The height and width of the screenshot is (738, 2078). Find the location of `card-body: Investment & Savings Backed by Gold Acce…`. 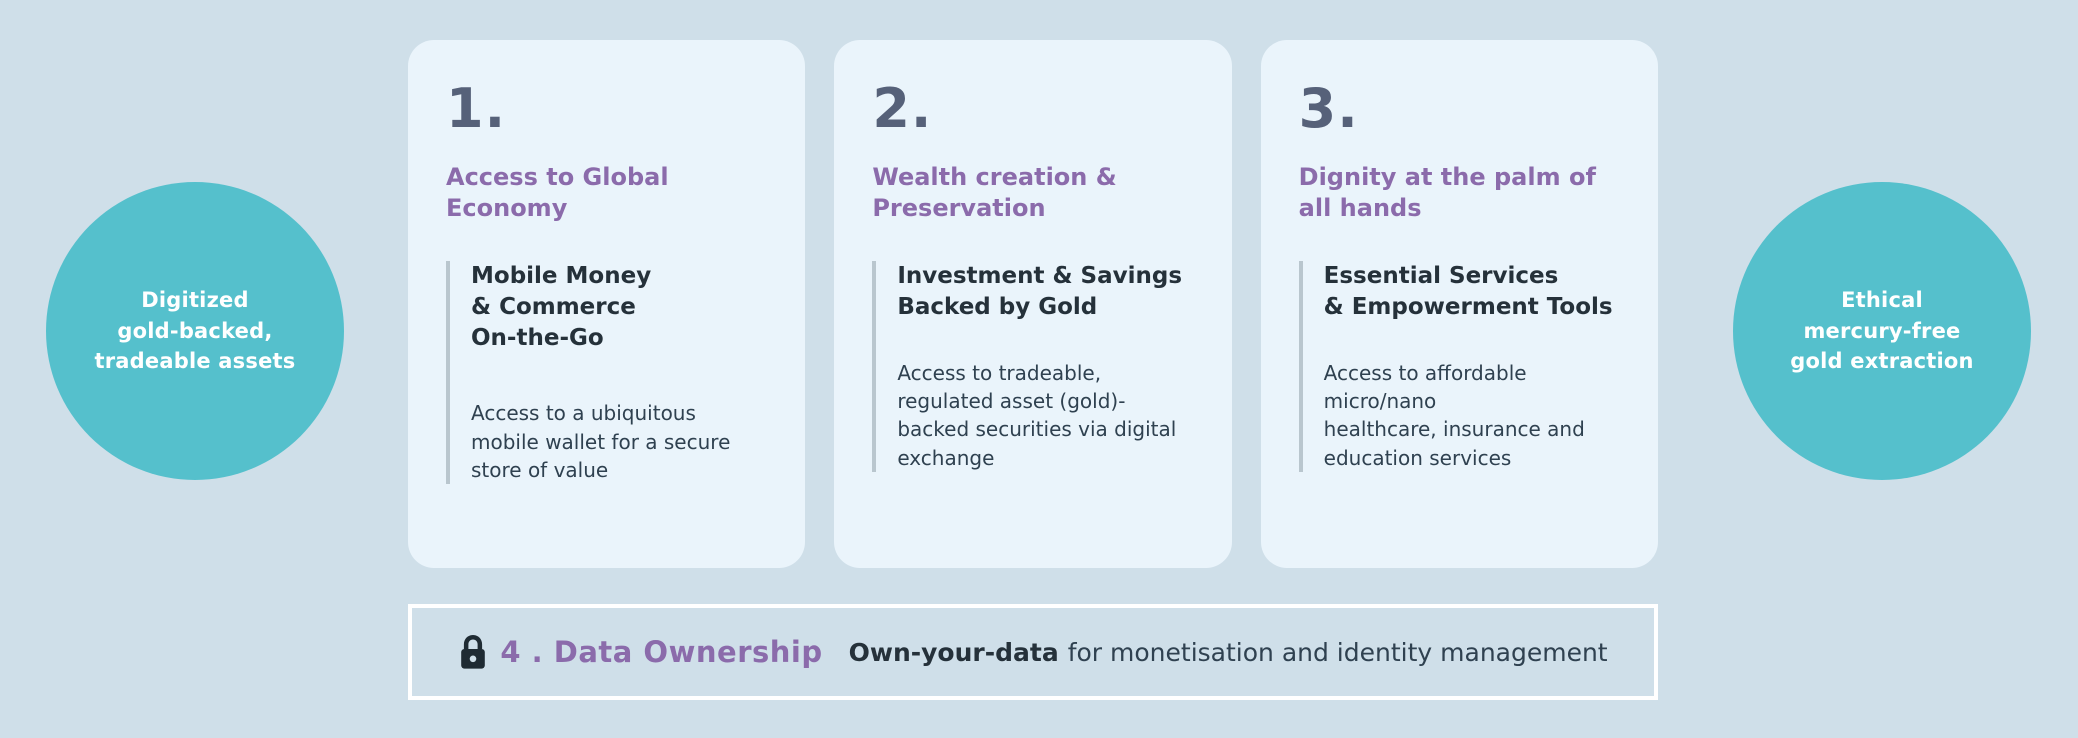

card-body: Investment & Savings Backed by Gold Acce… is located at coordinates (1032, 367).